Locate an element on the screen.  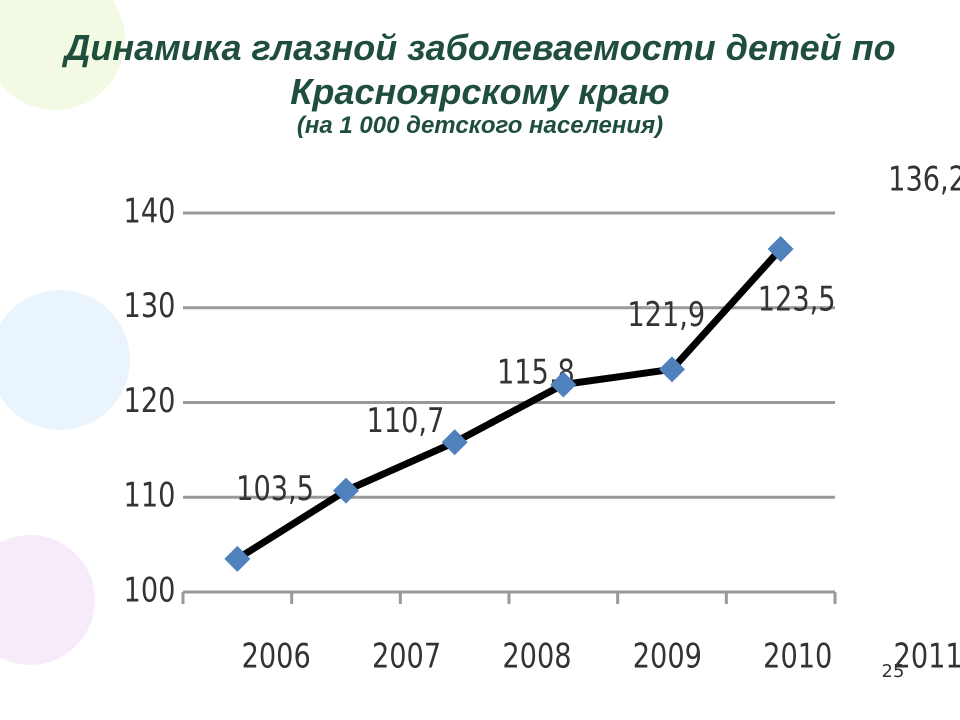
x-tick-label: 2010 is located at coordinates (797, 656).